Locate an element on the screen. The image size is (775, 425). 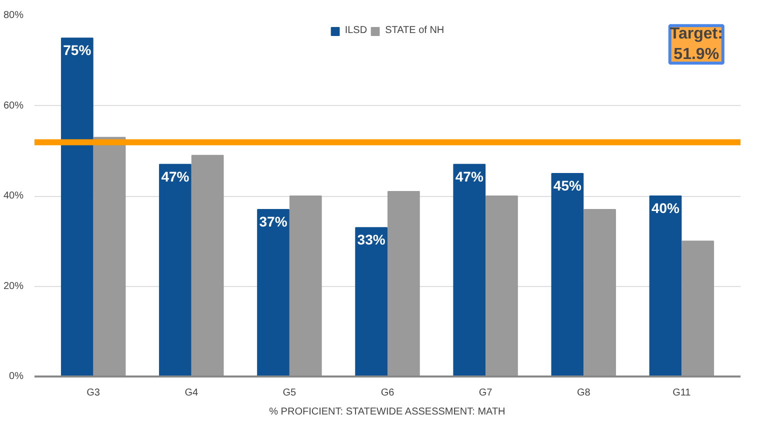
y-tick-label: 60% is located at coordinates (13, 106).